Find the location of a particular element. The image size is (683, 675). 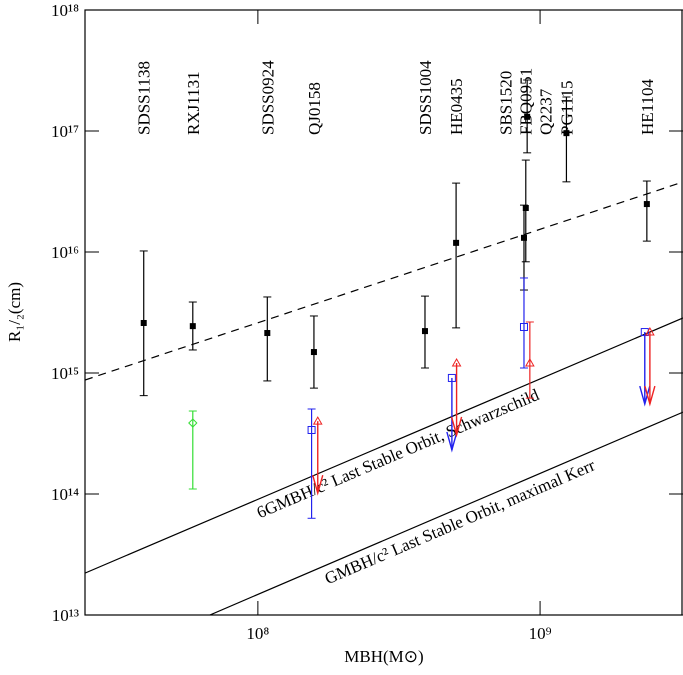

x-tick-label: 10⁹ is located at coordinates (540, 633).